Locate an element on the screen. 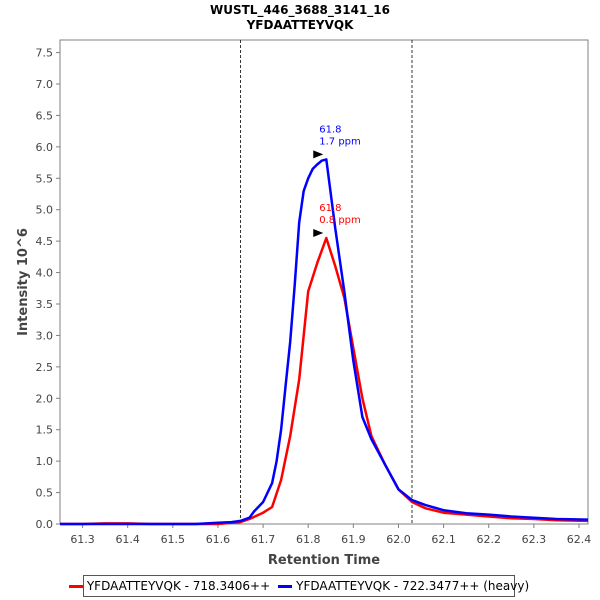  y-axis-label: Intensity 10^6 is located at coordinates (23, 282).